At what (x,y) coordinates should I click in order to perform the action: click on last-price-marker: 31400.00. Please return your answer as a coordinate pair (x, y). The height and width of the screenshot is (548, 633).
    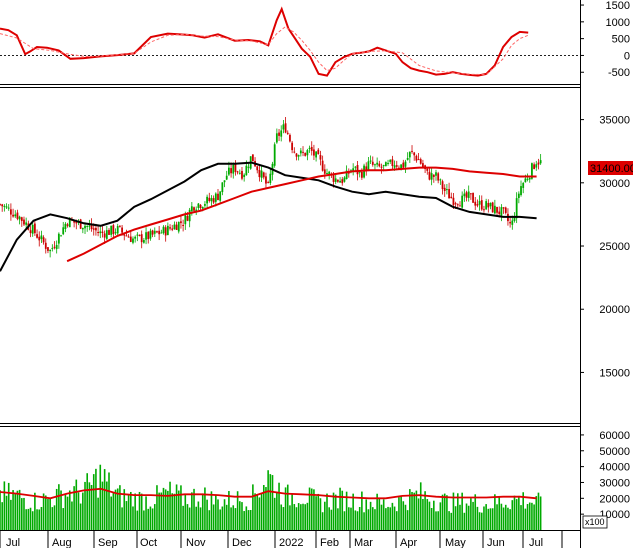
    Looking at the image, I should click on (610, 168).